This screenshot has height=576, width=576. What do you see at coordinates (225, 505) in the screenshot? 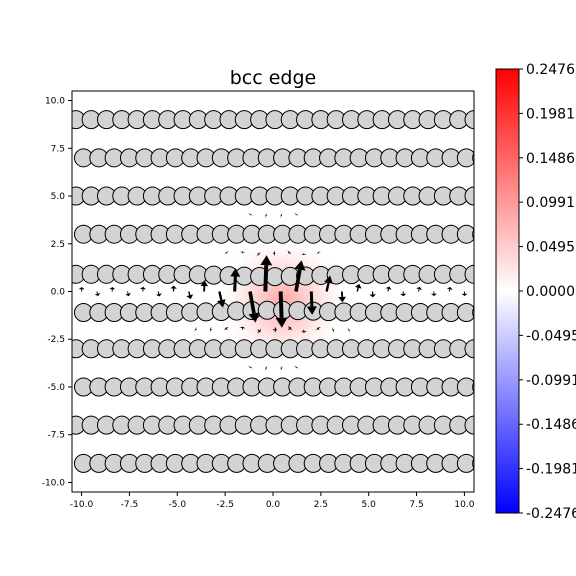
I see `x-tick-label: -2.5` at bounding box center [225, 505].